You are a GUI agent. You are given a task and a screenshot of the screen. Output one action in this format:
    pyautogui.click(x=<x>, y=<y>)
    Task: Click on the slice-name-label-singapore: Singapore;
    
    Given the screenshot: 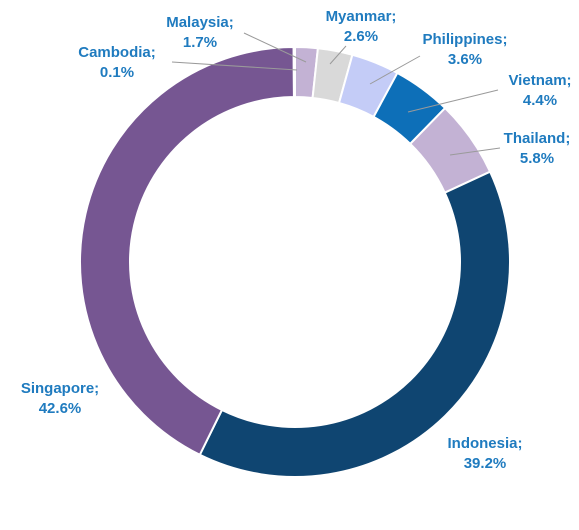 What is the action you would take?
    pyautogui.click(x=60, y=388)
    